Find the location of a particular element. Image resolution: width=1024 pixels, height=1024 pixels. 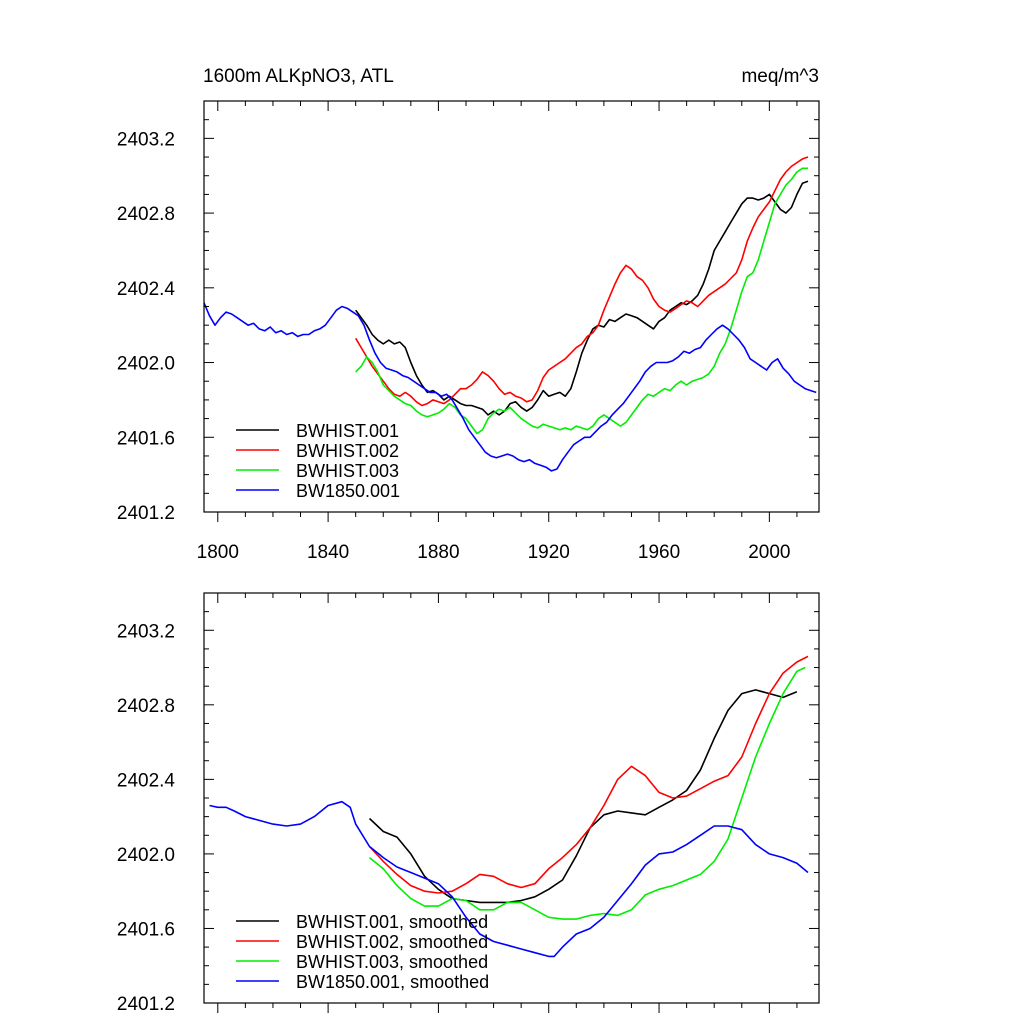

legend-label-0: BWHIST.001 is located at coordinates (347, 431).